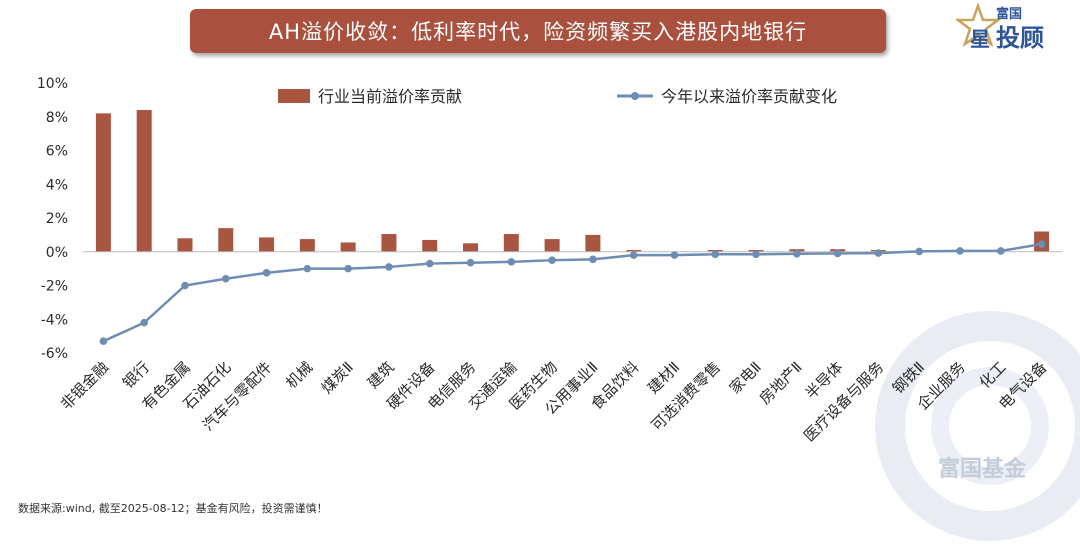 The width and height of the screenshot is (1080, 546). Describe the element at coordinates (54, 320) in the screenshot. I see `y-tick-label: -4%` at that location.